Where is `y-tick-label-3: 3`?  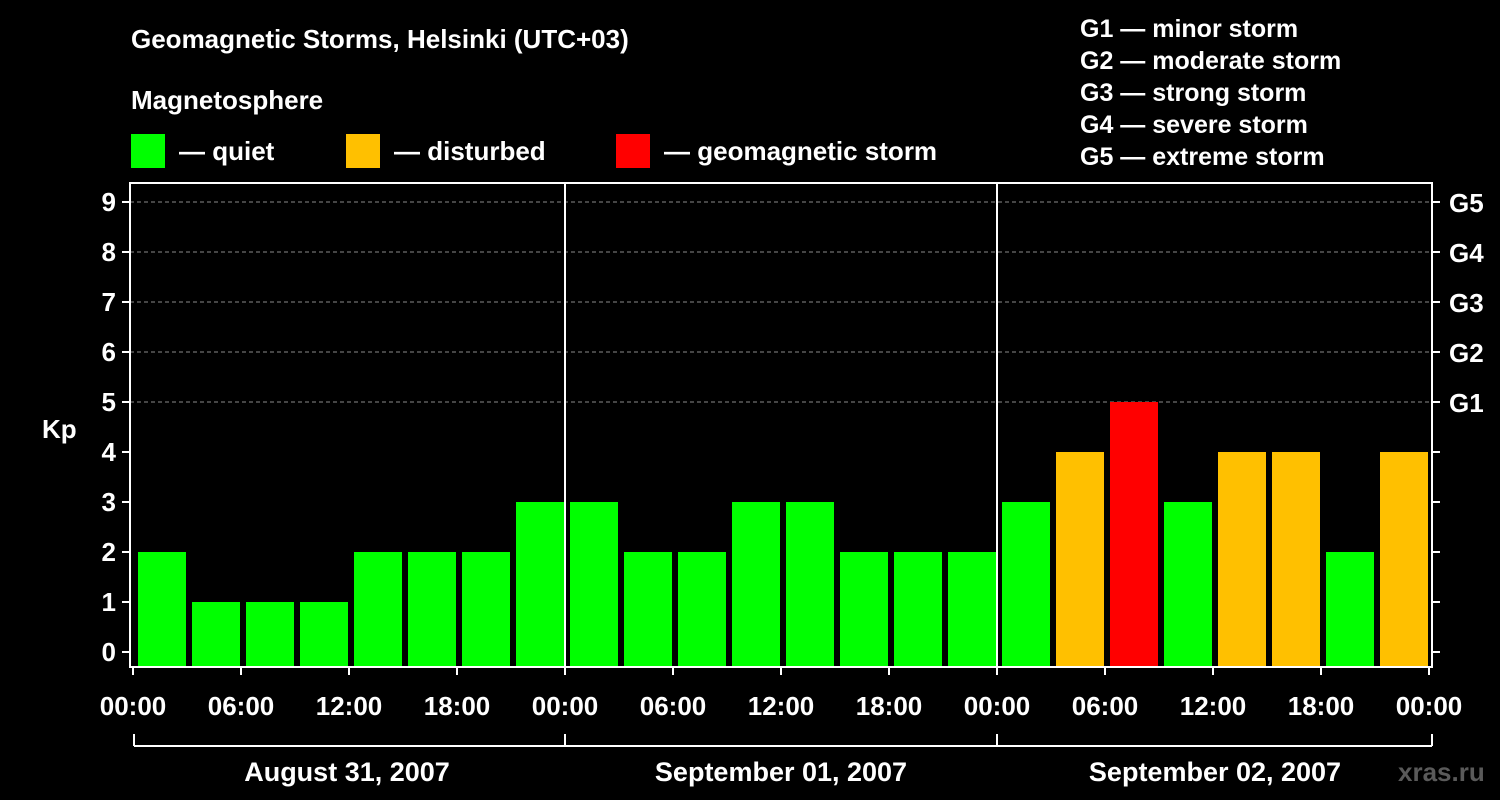
y-tick-label-3: 3 is located at coordinates (109, 502).